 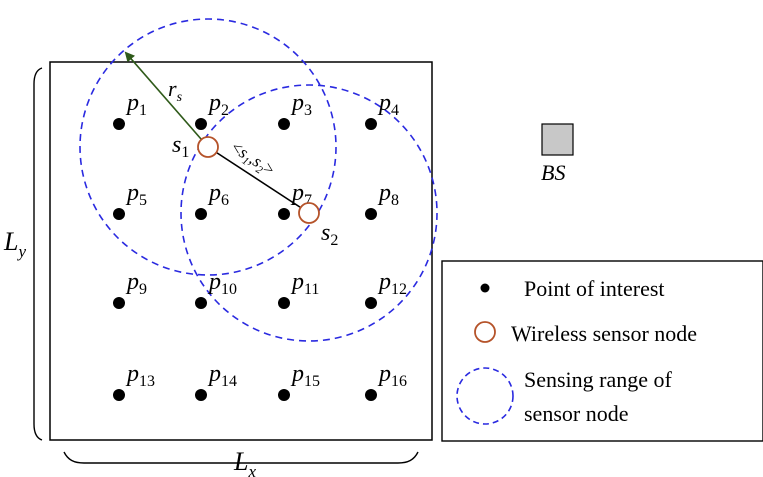 What do you see at coordinates (136, 194) in the screenshot?
I see `point-of-interest-label: p5` at bounding box center [136, 194].